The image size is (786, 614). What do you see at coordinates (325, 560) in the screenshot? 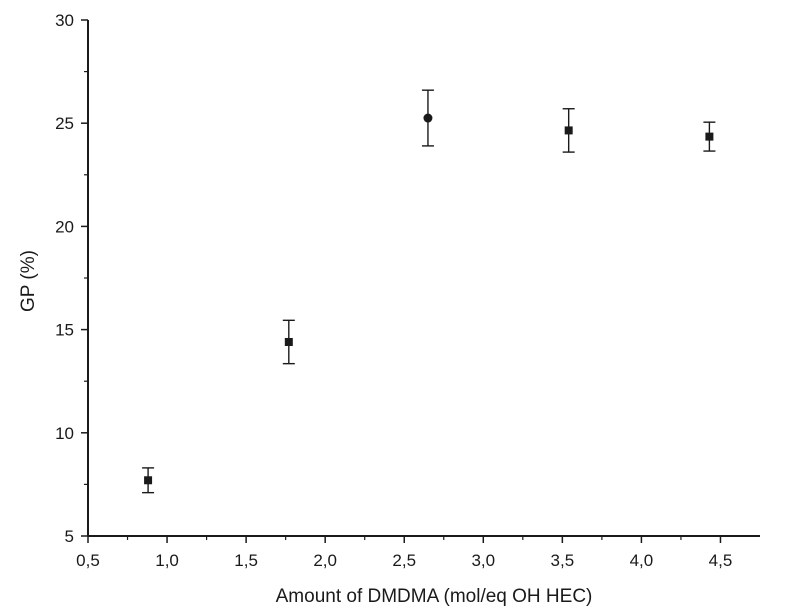
I see `x-tick-label: 2,0` at bounding box center [325, 560].